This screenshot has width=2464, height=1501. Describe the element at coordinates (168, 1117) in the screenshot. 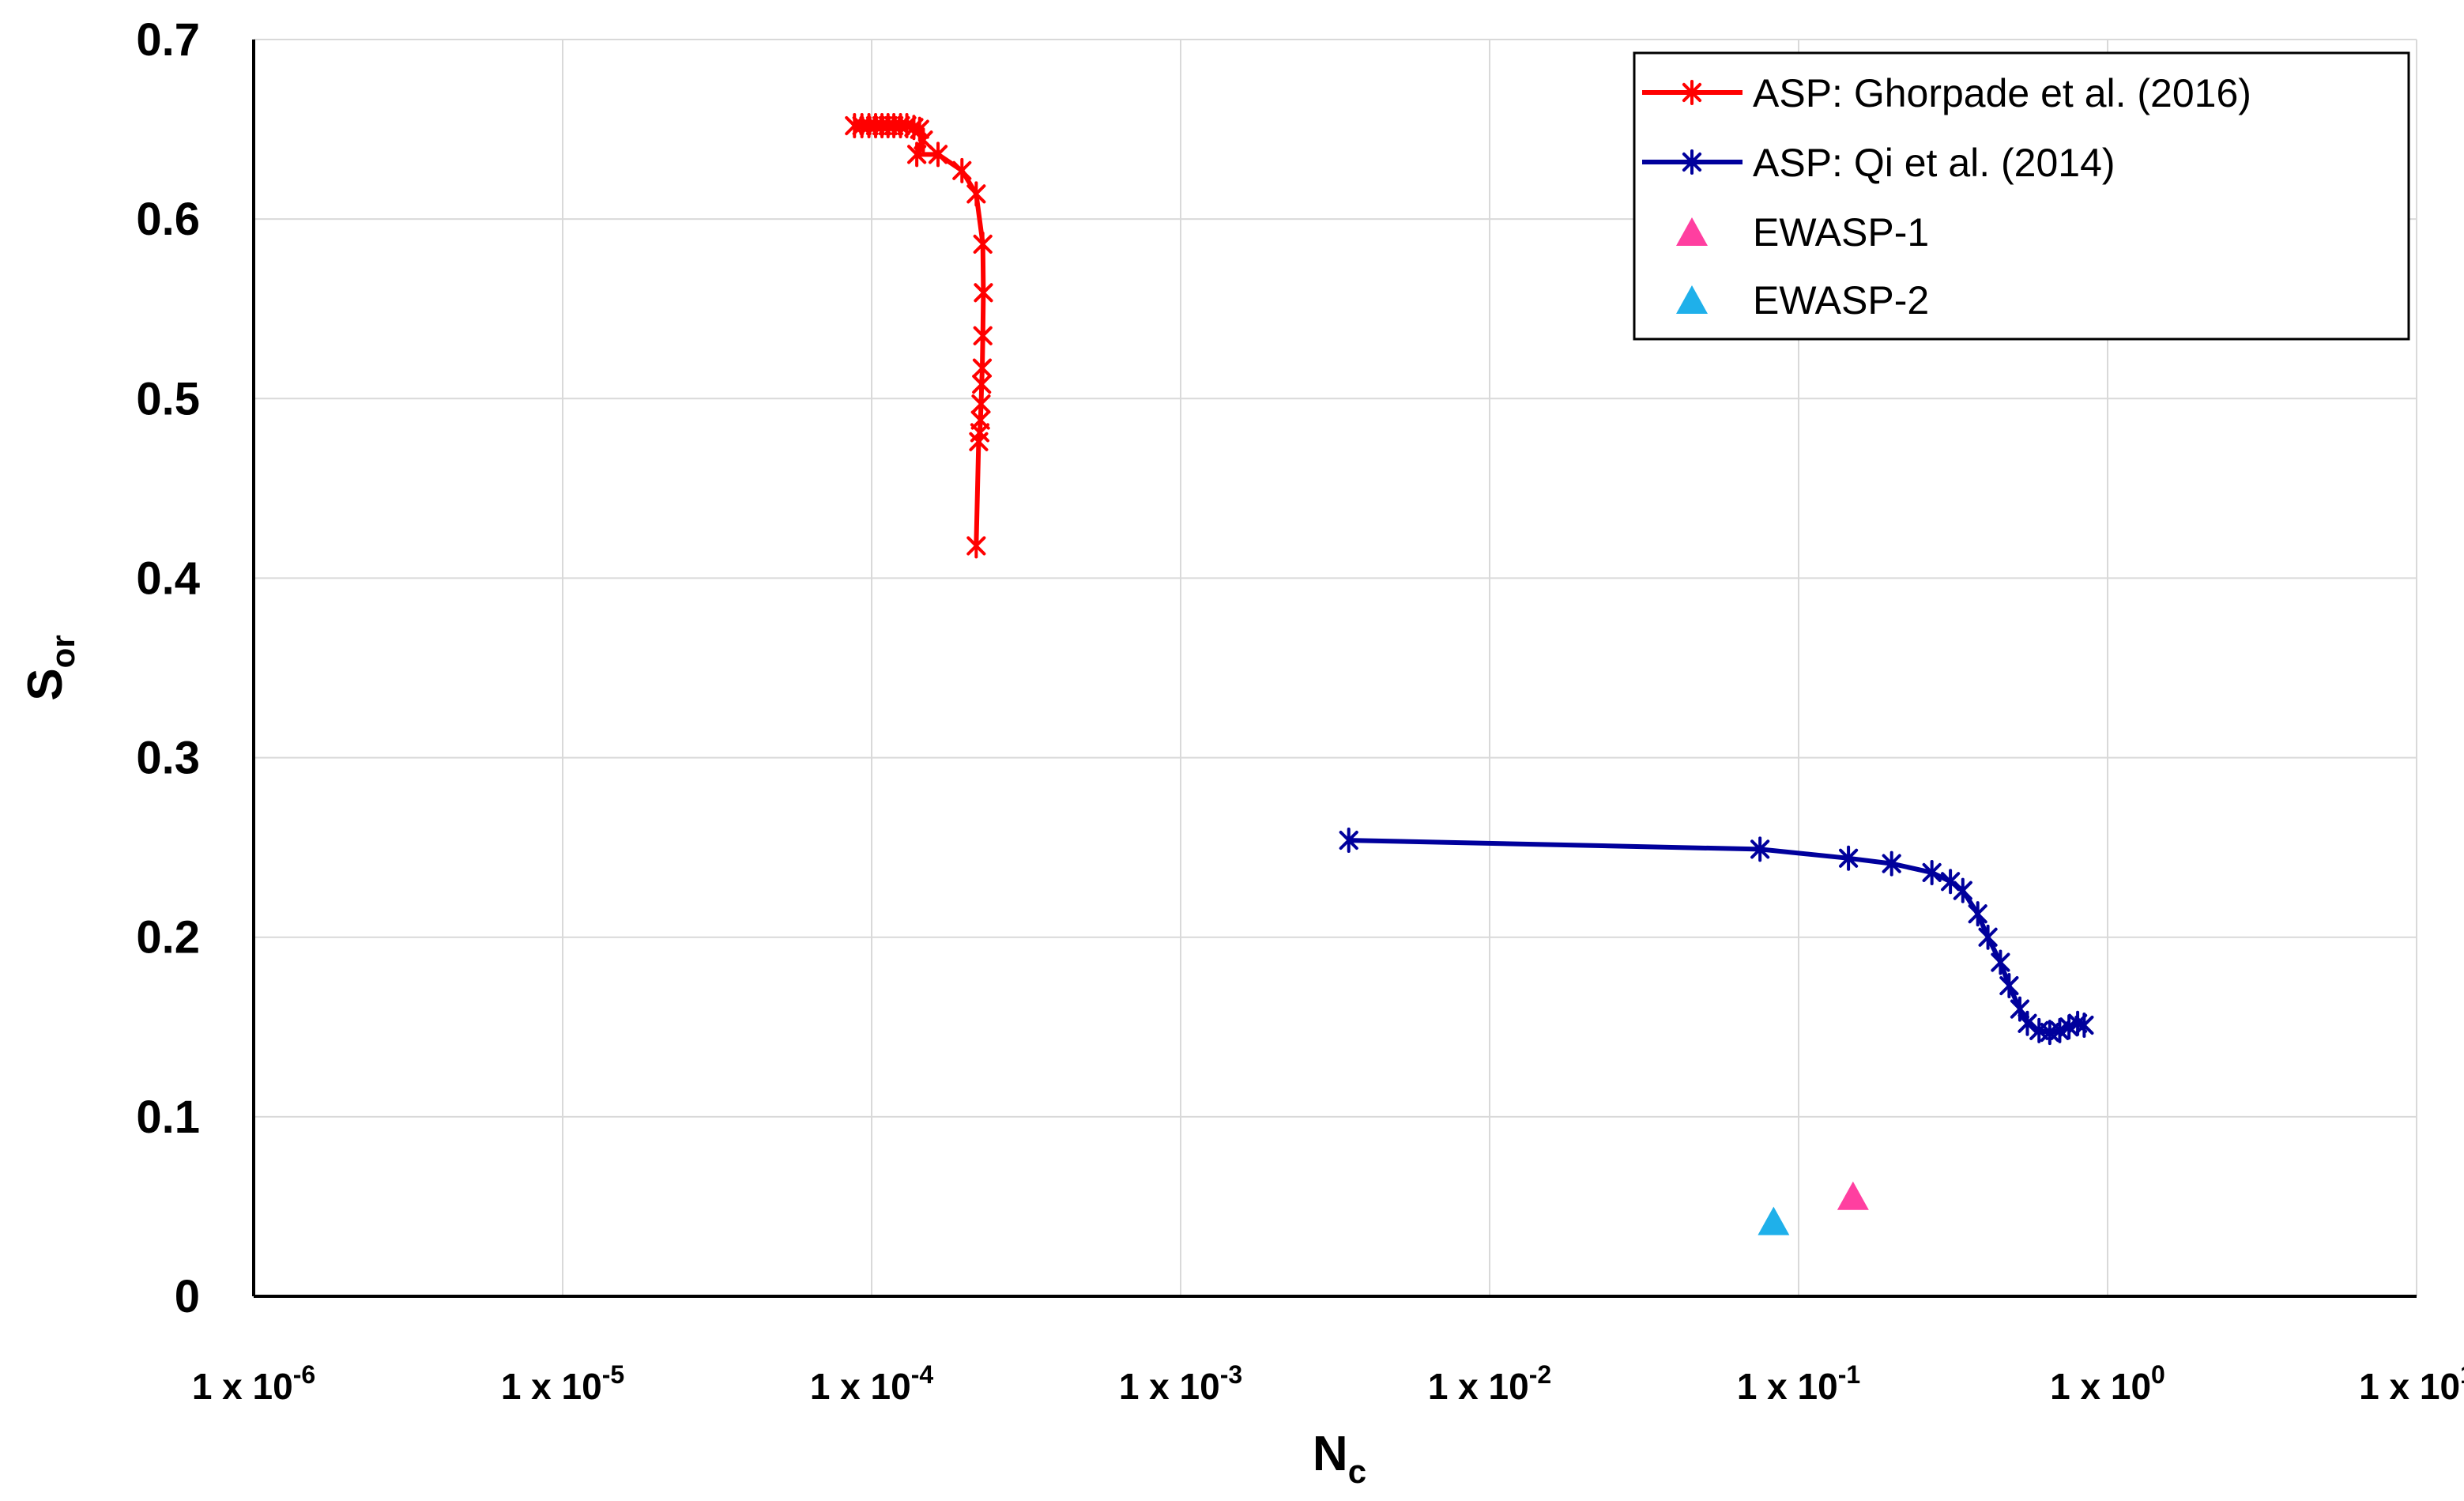

I see `y-tick-label: 0.1` at that location.